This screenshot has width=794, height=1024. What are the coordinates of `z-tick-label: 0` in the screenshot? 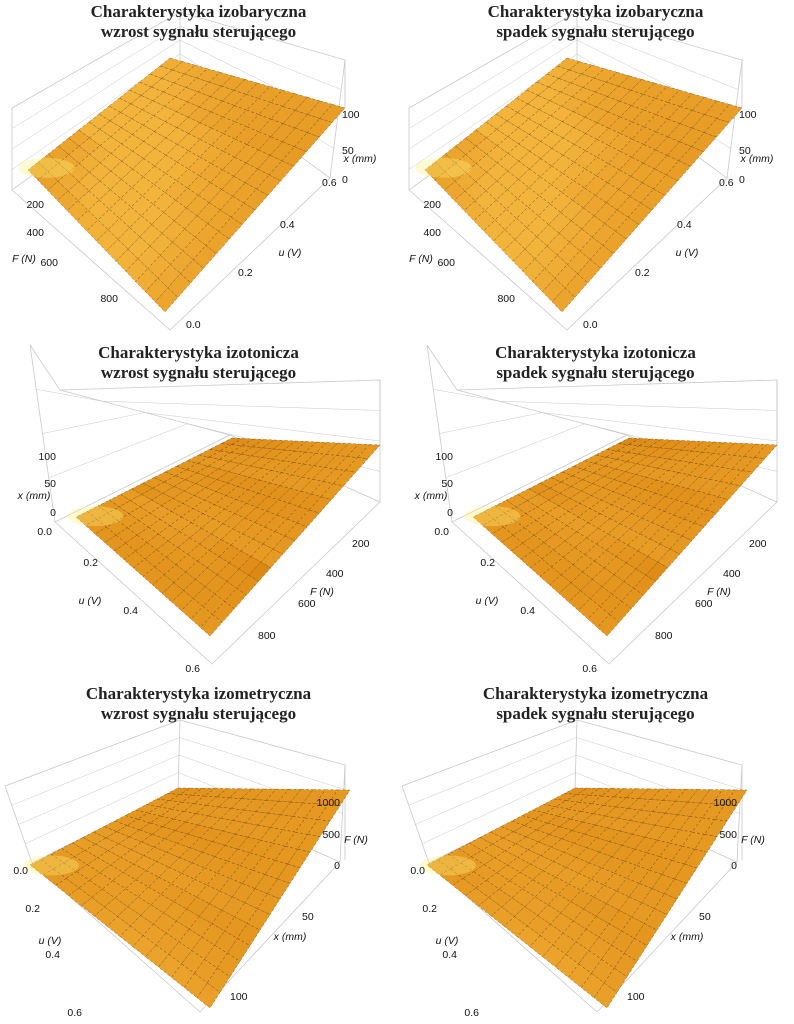 It's located at (53, 513).